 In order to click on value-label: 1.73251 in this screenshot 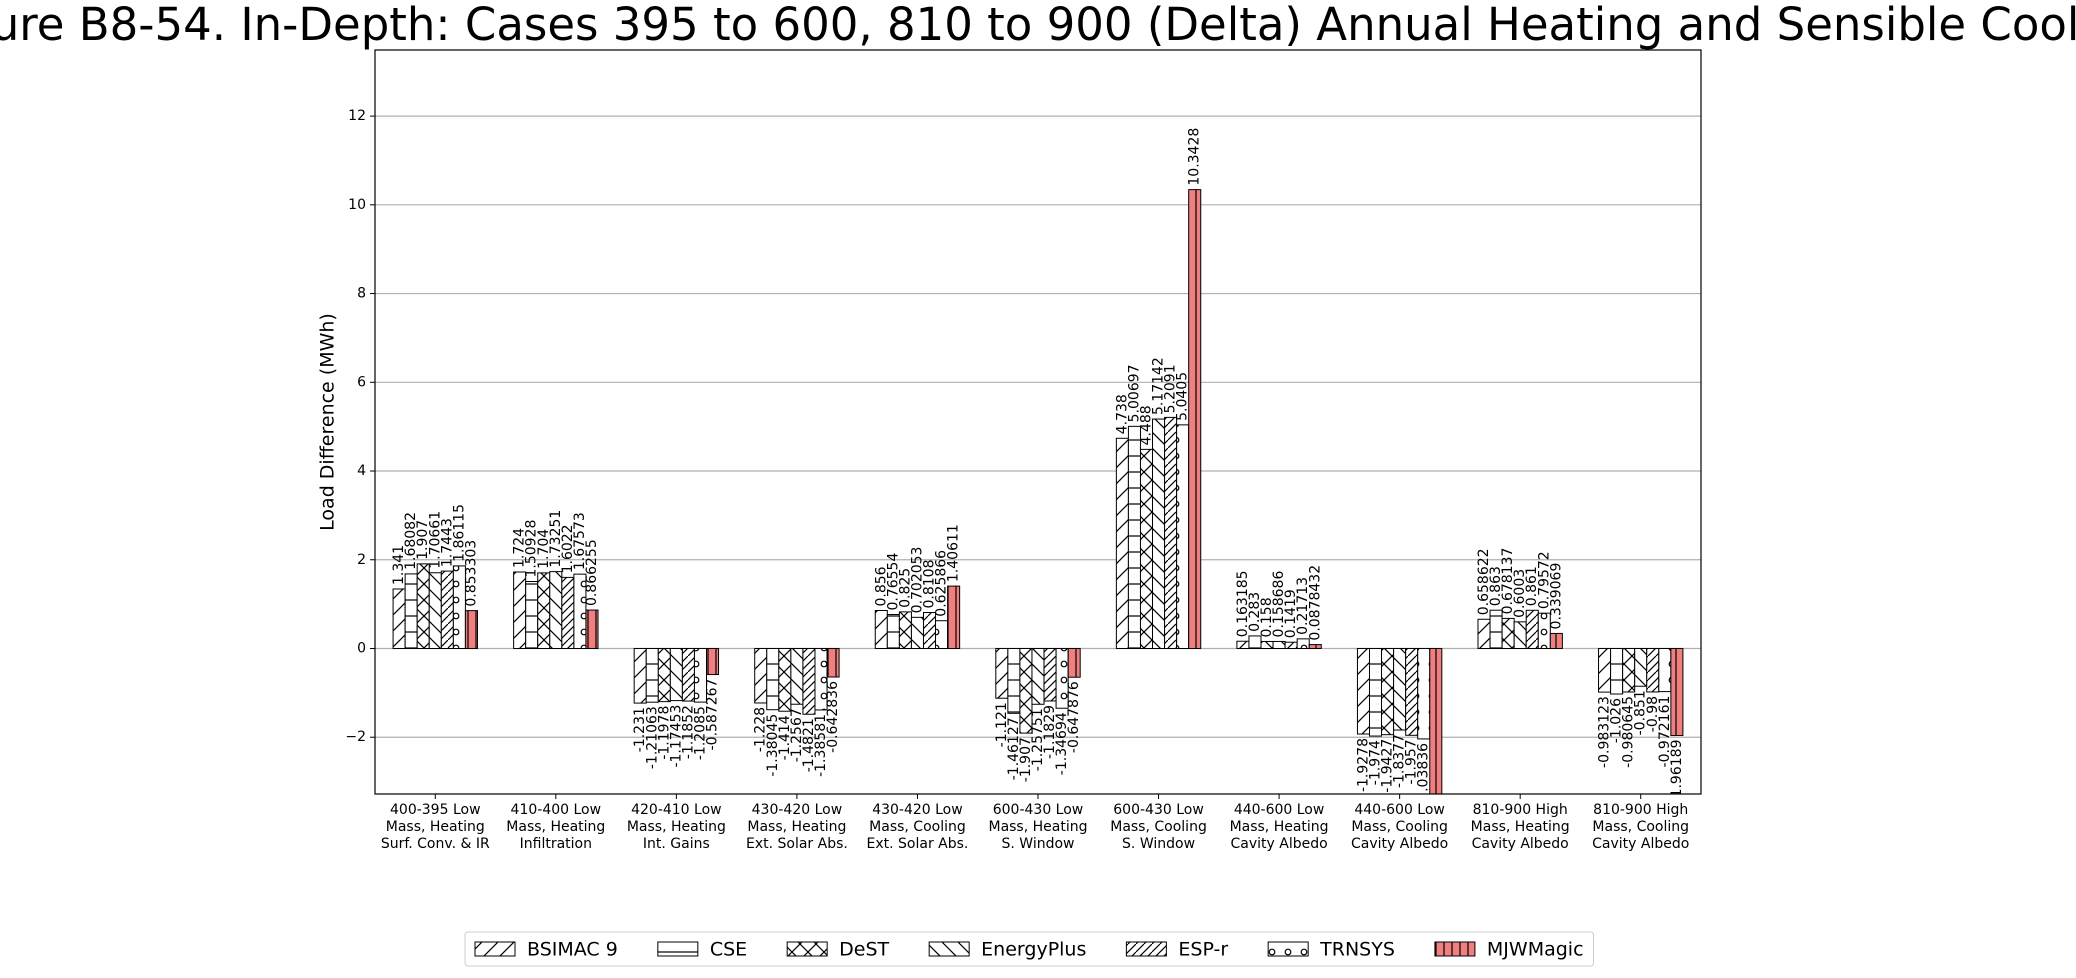, I will do `click(556, 539)`.